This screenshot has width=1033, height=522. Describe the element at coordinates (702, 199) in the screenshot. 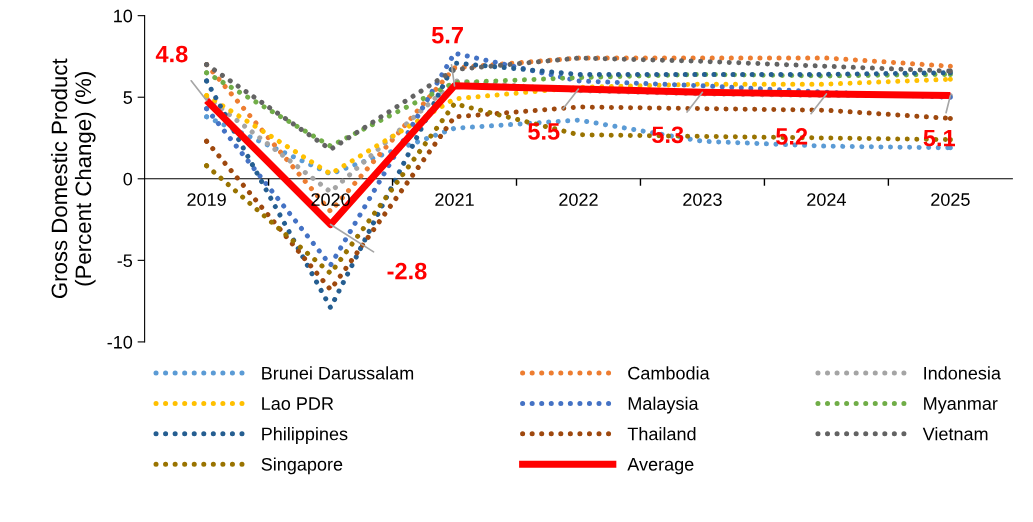

I see `x-tick-label: 2023` at that location.